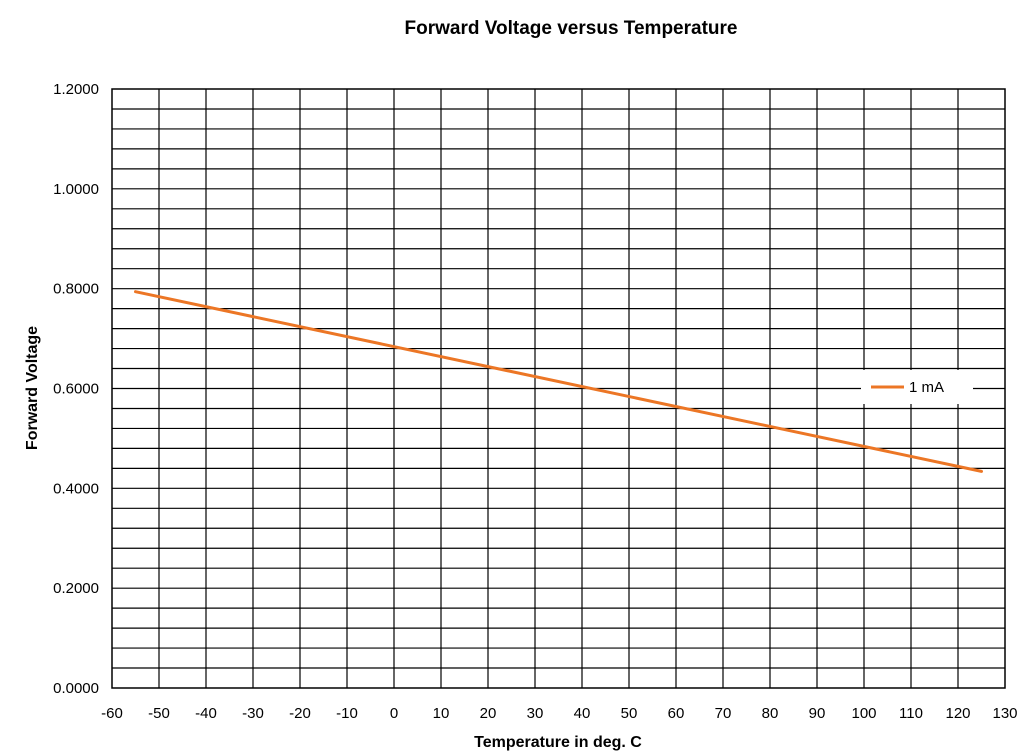 Image resolution: width=1035 pixels, height=753 pixels. I want to click on x-tick-label: 10, so click(441, 713).